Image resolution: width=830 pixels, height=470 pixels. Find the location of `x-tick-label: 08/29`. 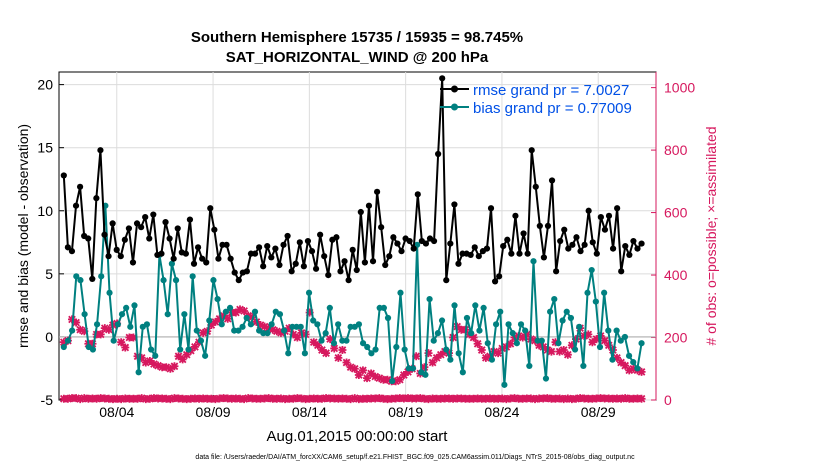

x-tick-label: 08/29 is located at coordinates (598, 412).